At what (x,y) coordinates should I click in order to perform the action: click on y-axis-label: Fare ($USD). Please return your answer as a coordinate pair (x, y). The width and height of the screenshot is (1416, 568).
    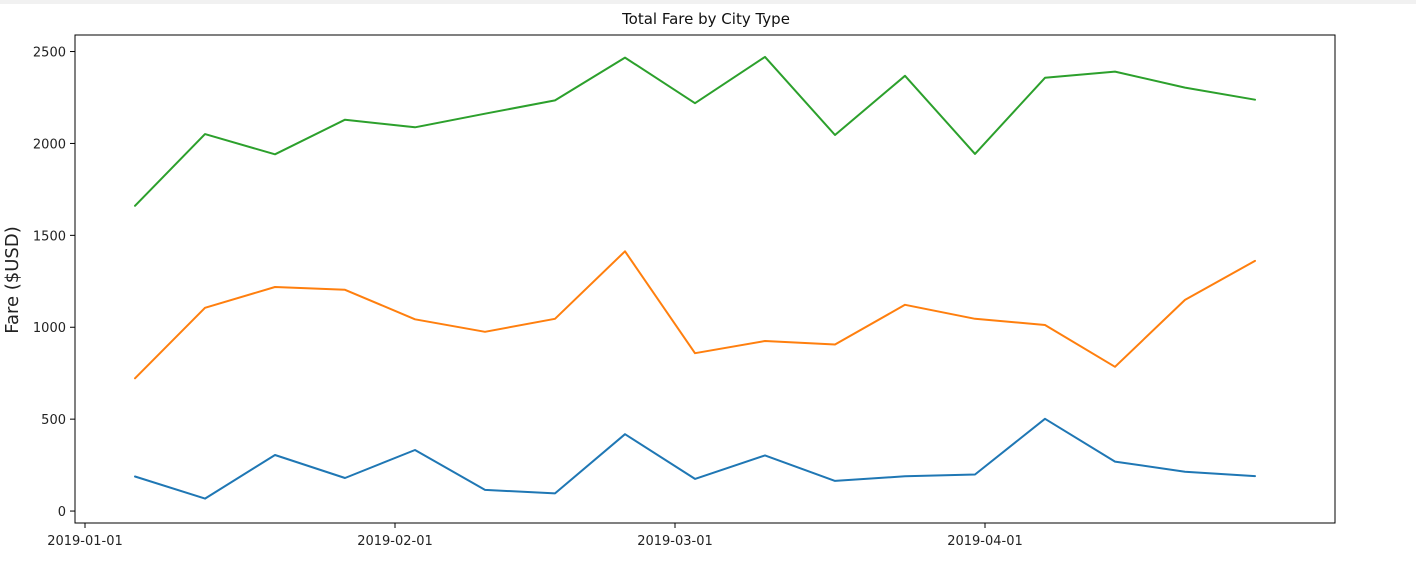
    Looking at the image, I should click on (12, 280).